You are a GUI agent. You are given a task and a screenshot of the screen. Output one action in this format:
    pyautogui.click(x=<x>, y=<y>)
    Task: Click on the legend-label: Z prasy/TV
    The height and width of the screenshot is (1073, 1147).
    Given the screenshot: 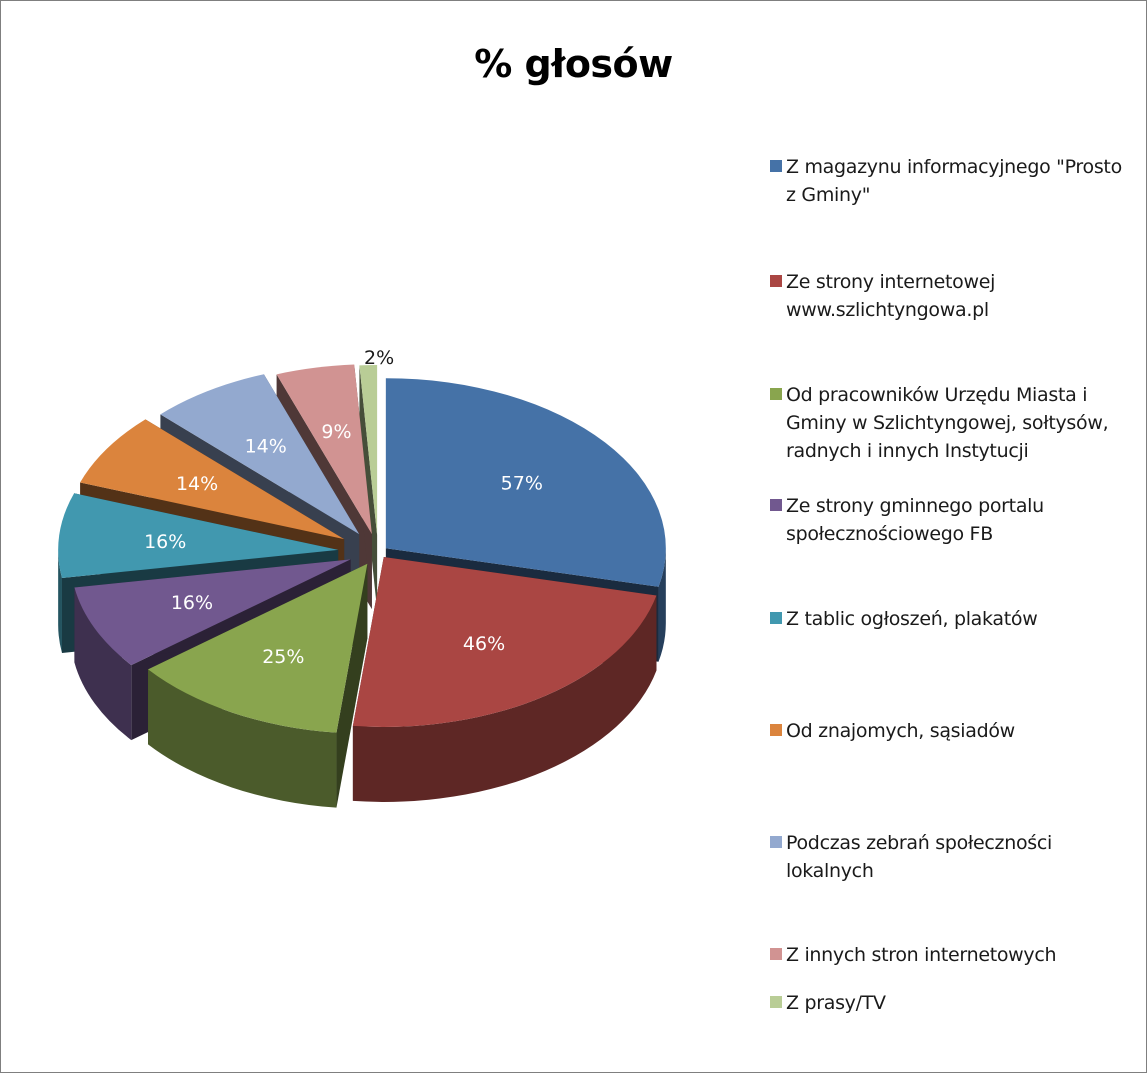 What is the action you would take?
    pyautogui.click(x=836, y=1003)
    